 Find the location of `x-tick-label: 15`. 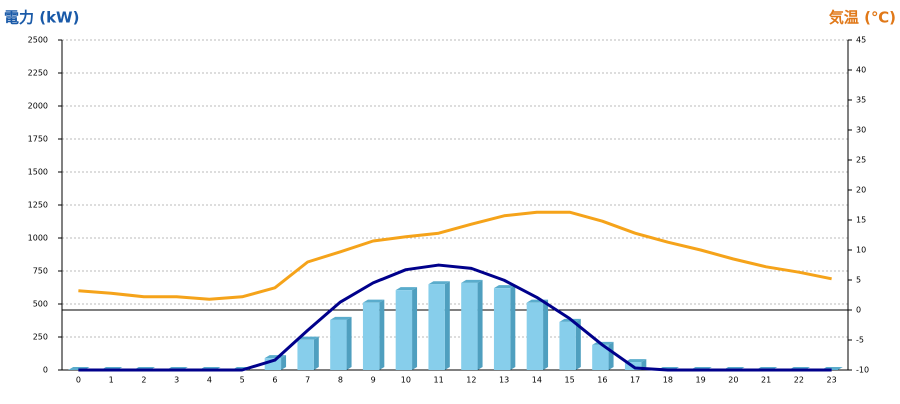

x-tick-label: 15 is located at coordinates (570, 380).